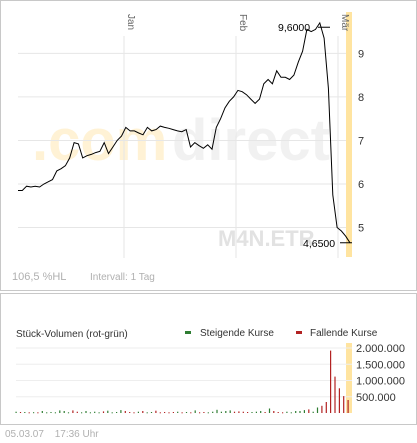 The width and height of the screenshot is (417, 443). What do you see at coordinates (76, 434) in the screenshot?
I see `footer-time: 17:36 Uhr` at bounding box center [76, 434].